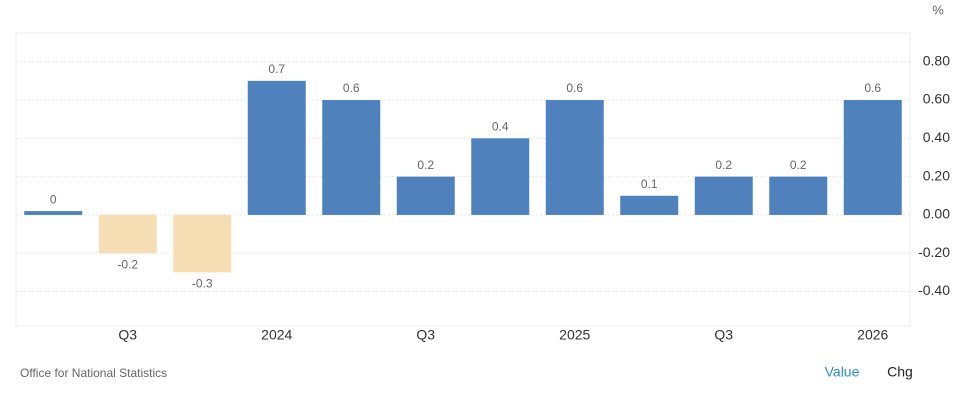 This screenshot has height=403, width=955. I want to click on value-label: 0.4, so click(500, 126).